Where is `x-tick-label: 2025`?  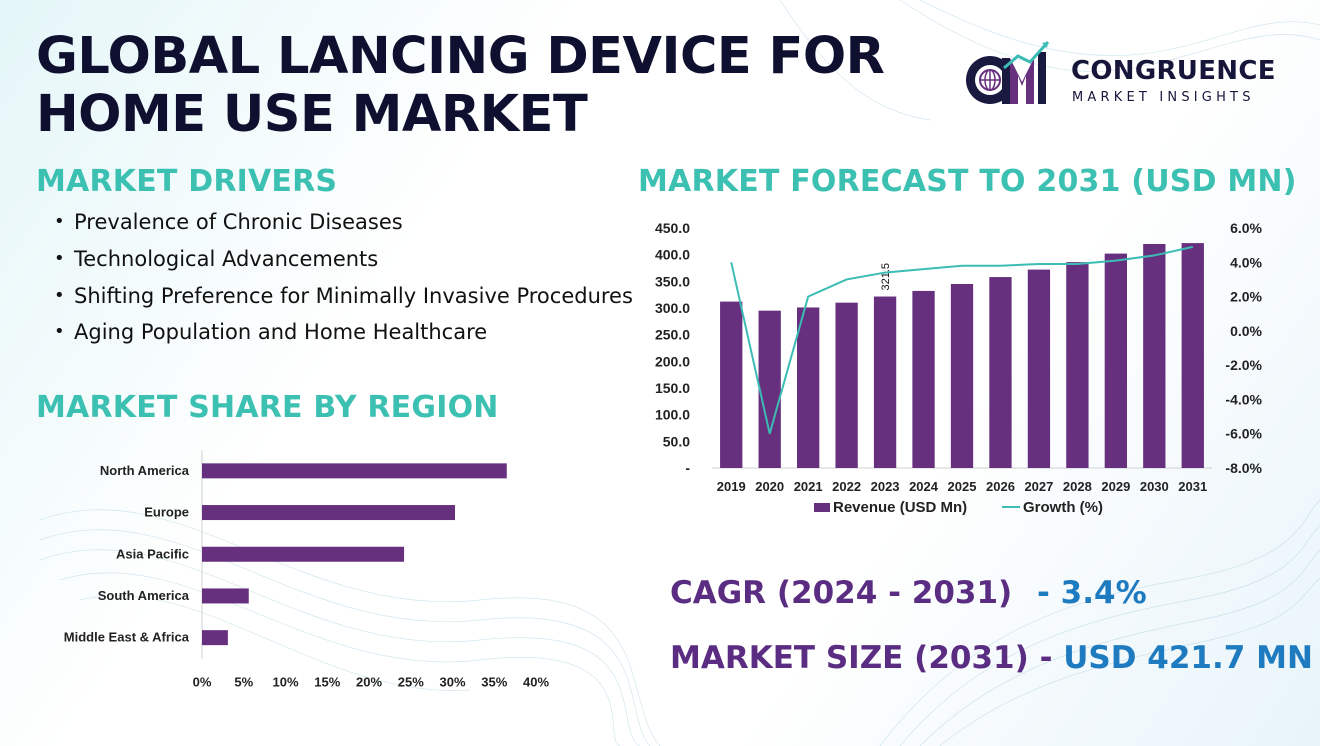
x-tick-label: 2025 is located at coordinates (962, 486).